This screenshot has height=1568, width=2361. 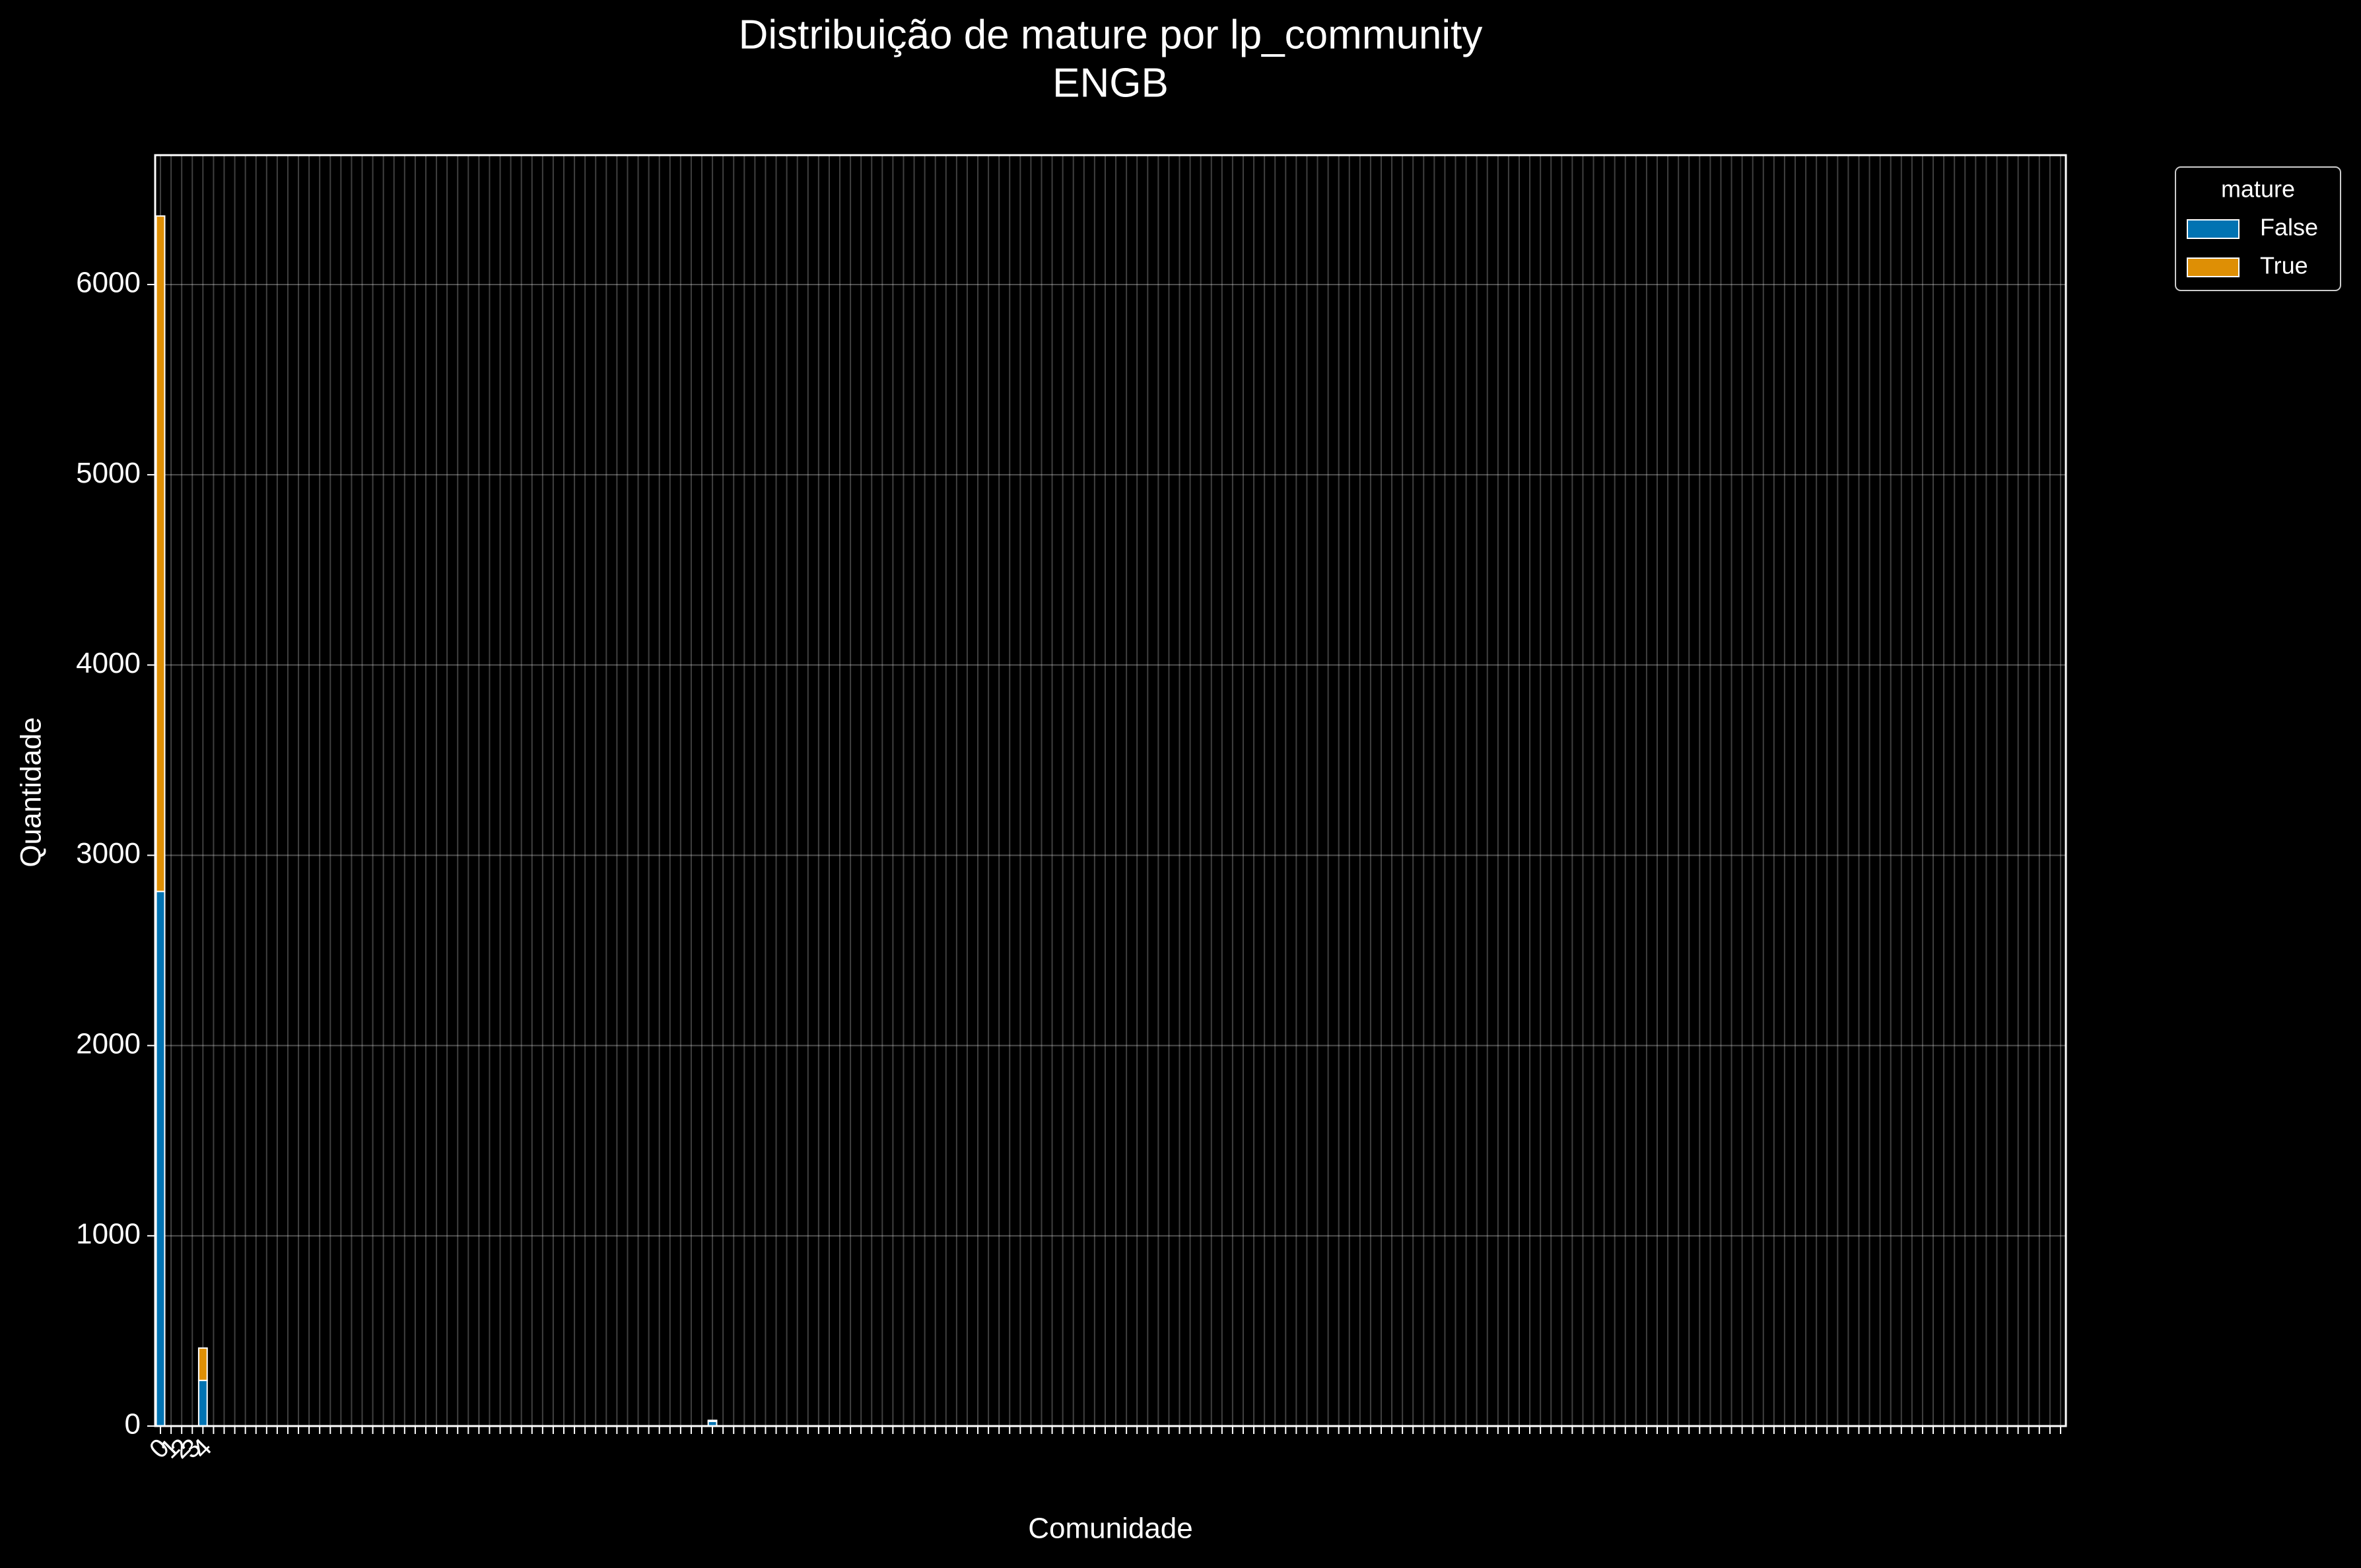 I want to click on y-tick-label: 0, so click(x=133, y=1424).